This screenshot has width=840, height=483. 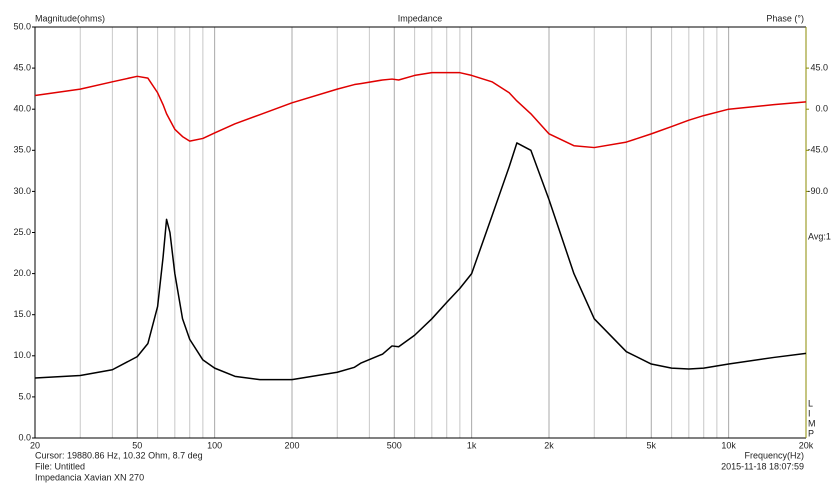 I want to click on y2-tick-label: 45.0, so click(x=819, y=67).